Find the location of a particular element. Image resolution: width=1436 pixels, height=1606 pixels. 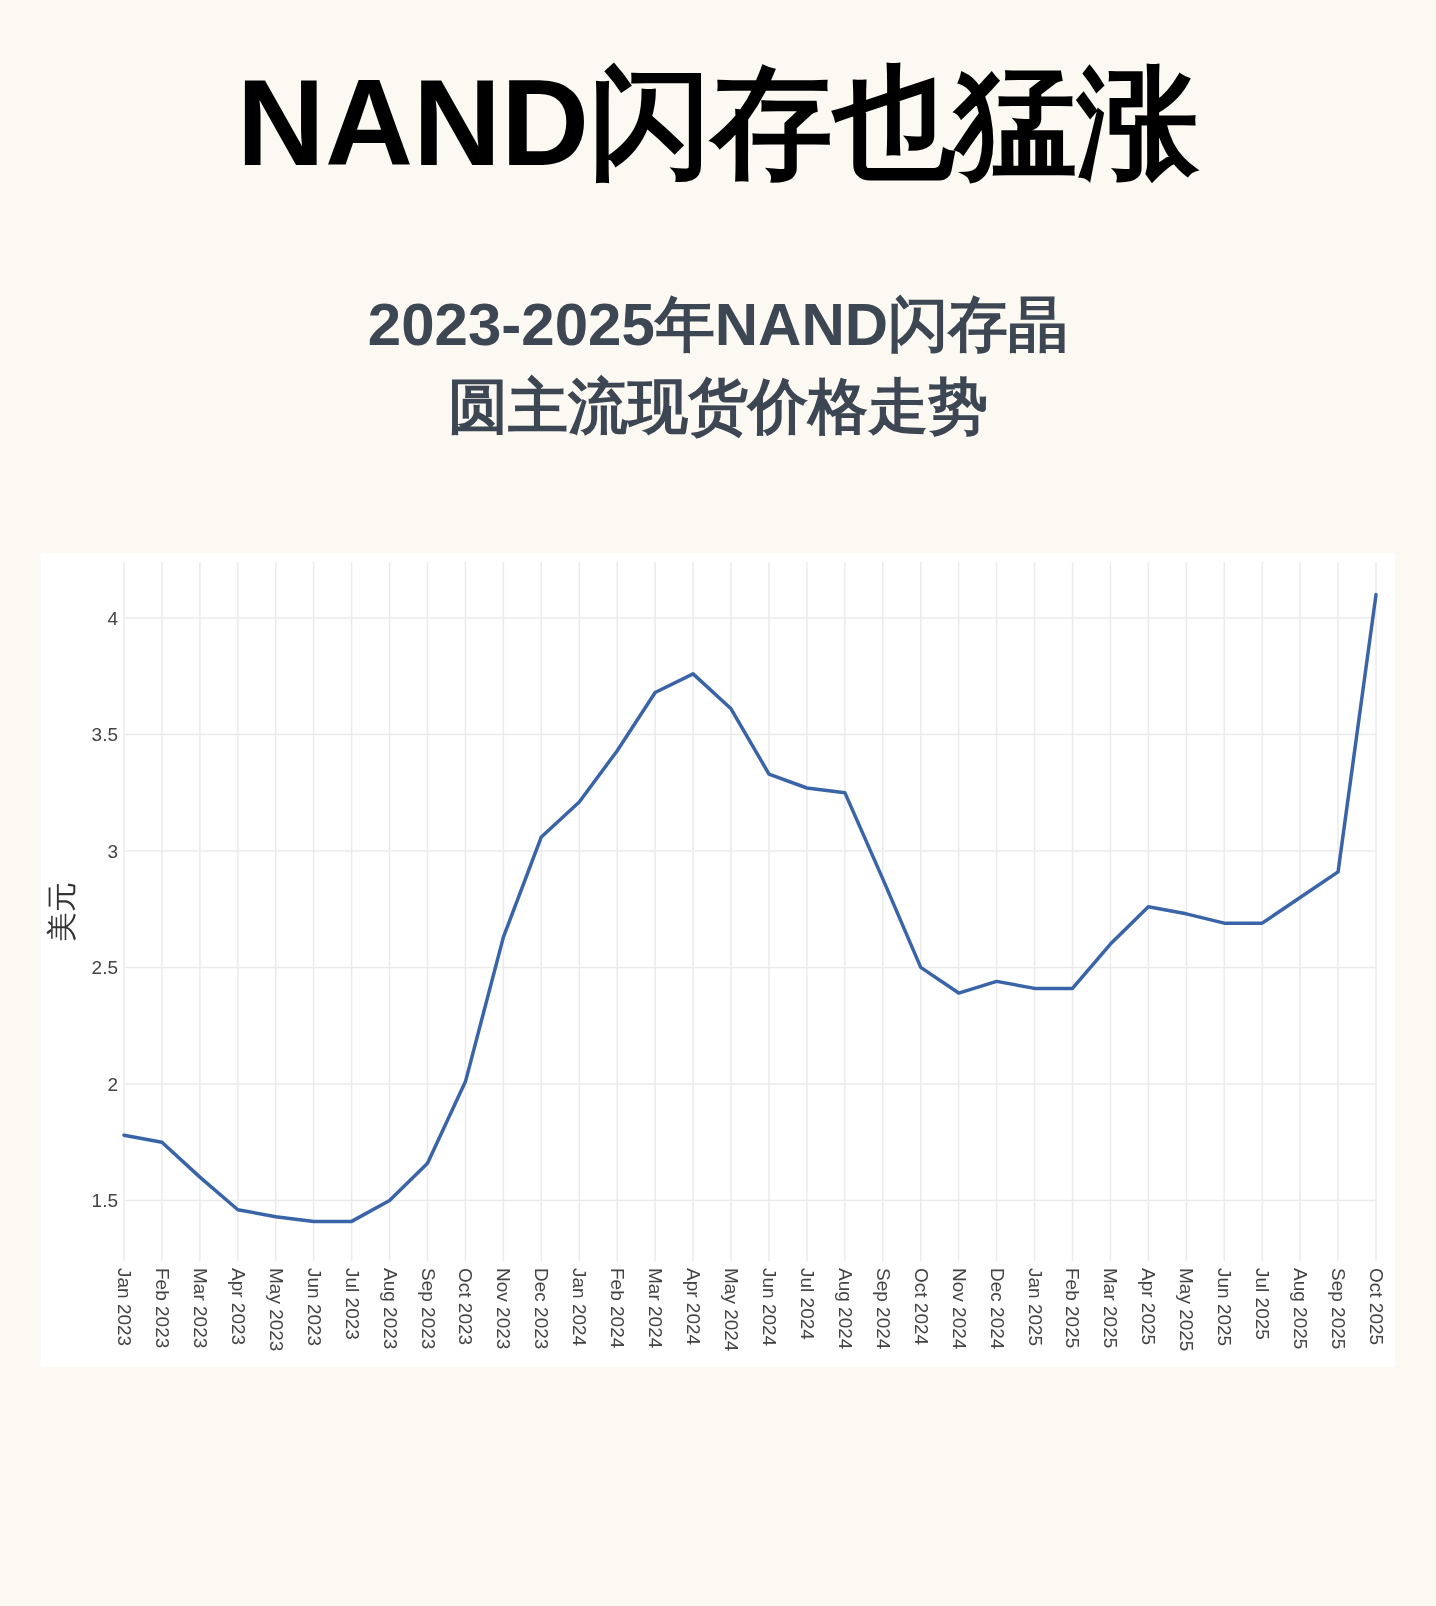

y-tick-label: 4 is located at coordinates (113, 618).